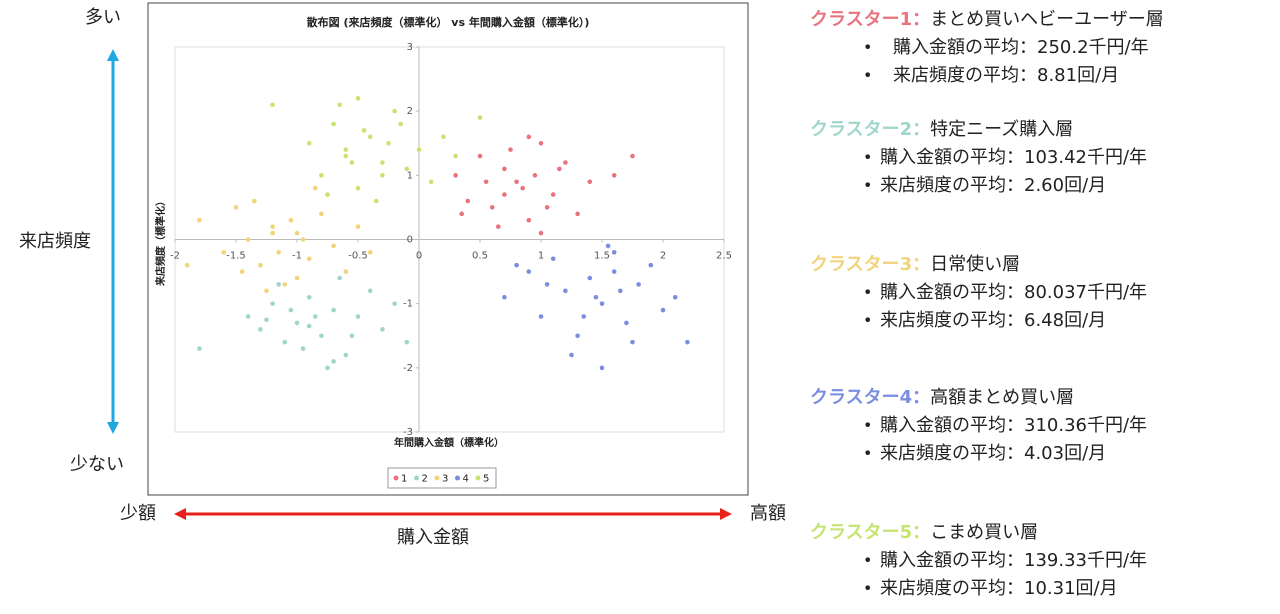  What do you see at coordinates (1013, 560) in the screenshot?
I see `cluster-item: 購入金額の平均：139.33千円/年` at bounding box center [1013, 560].